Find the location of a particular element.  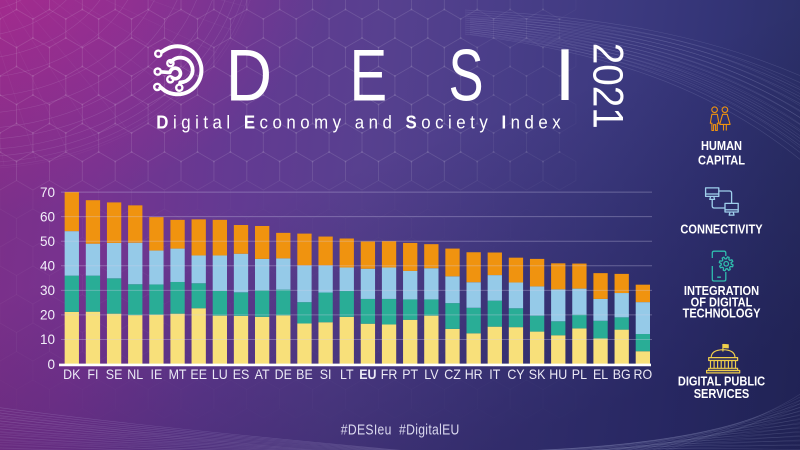

svg-text: EE is located at coordinates (198, 374).